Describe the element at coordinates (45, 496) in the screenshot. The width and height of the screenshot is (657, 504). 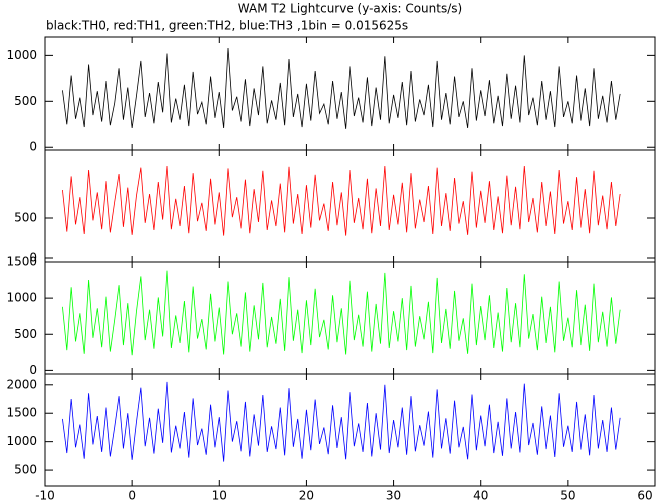
I see `x-tick-label: -10` at that location.